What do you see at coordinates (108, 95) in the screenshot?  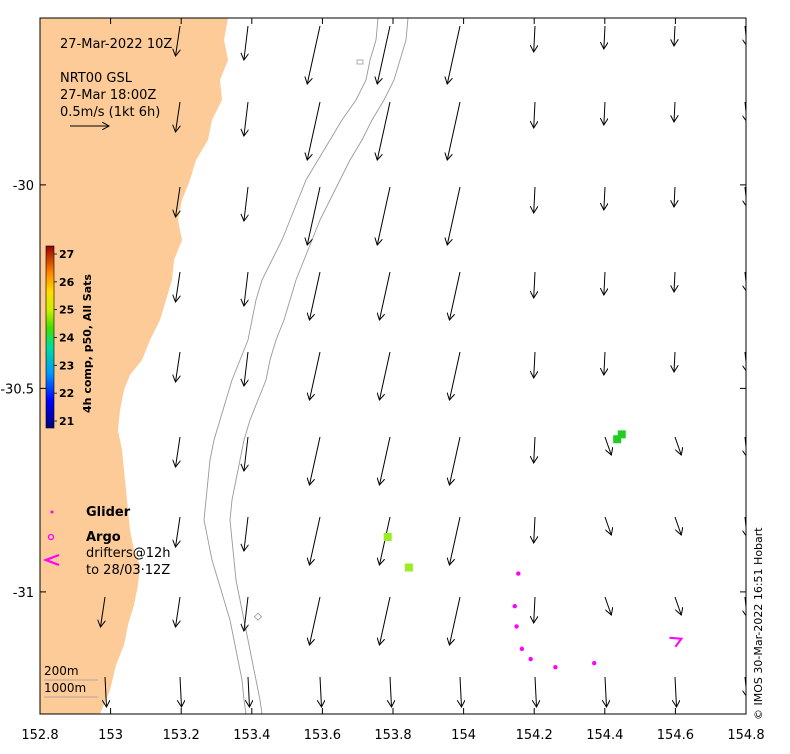 I see `current-time-label: 27-Mar 18:00Z` at bounding box center [108, 95].